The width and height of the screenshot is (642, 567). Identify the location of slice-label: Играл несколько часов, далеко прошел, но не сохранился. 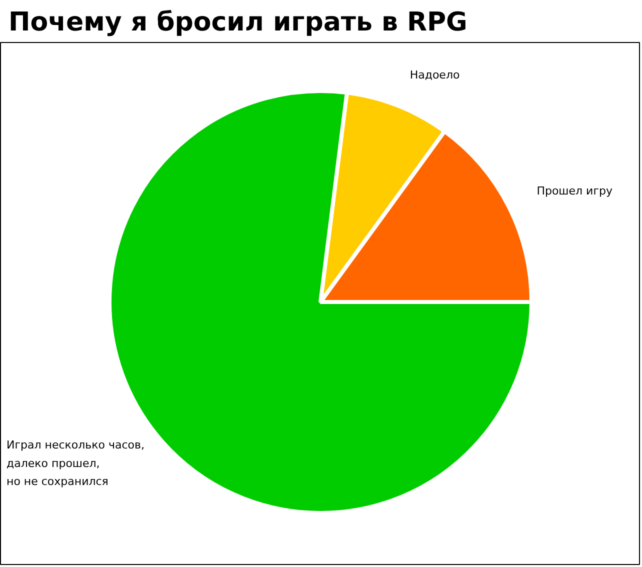
(75, 463).